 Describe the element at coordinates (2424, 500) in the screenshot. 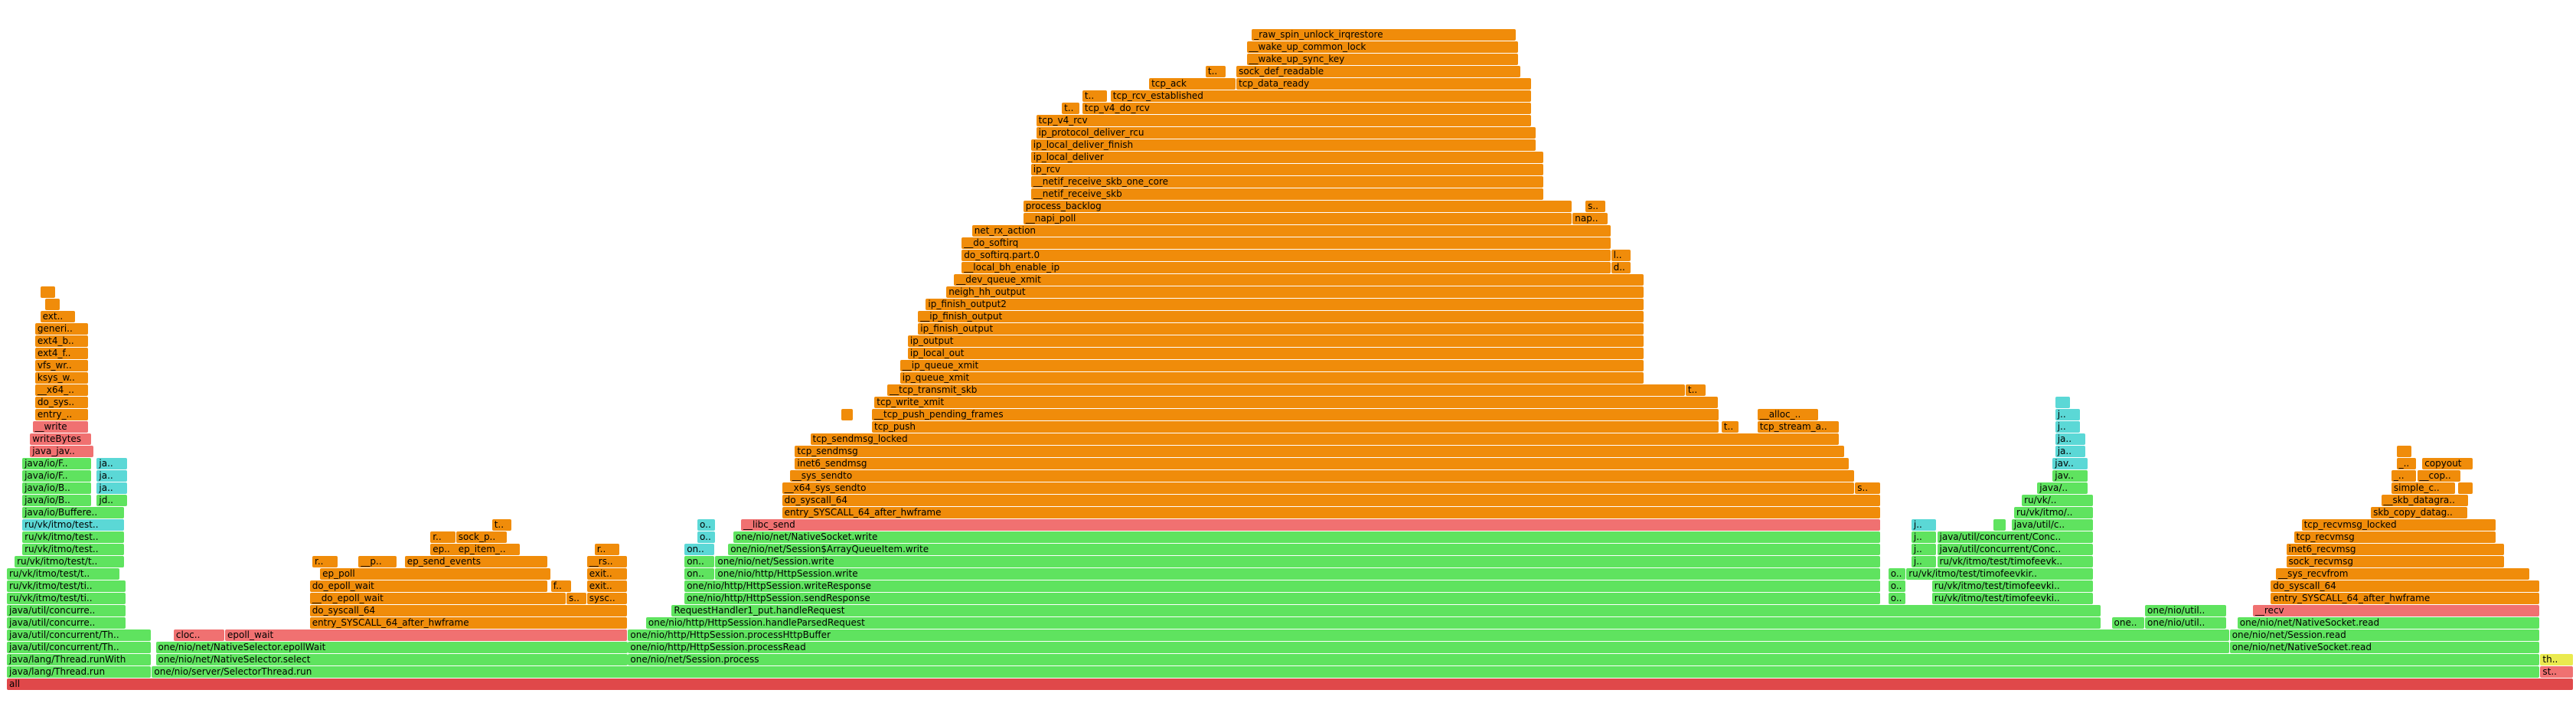

I see `flame-frame: __skb_datagra..` at that location.